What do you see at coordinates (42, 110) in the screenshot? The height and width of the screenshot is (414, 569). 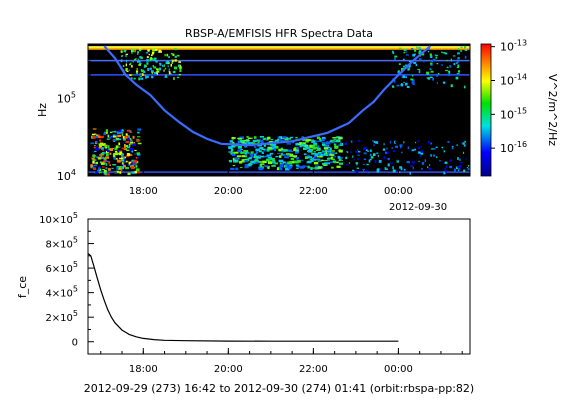 I see `spectrogram-y-axis-label: Hz` at bounding box center [42, 110].